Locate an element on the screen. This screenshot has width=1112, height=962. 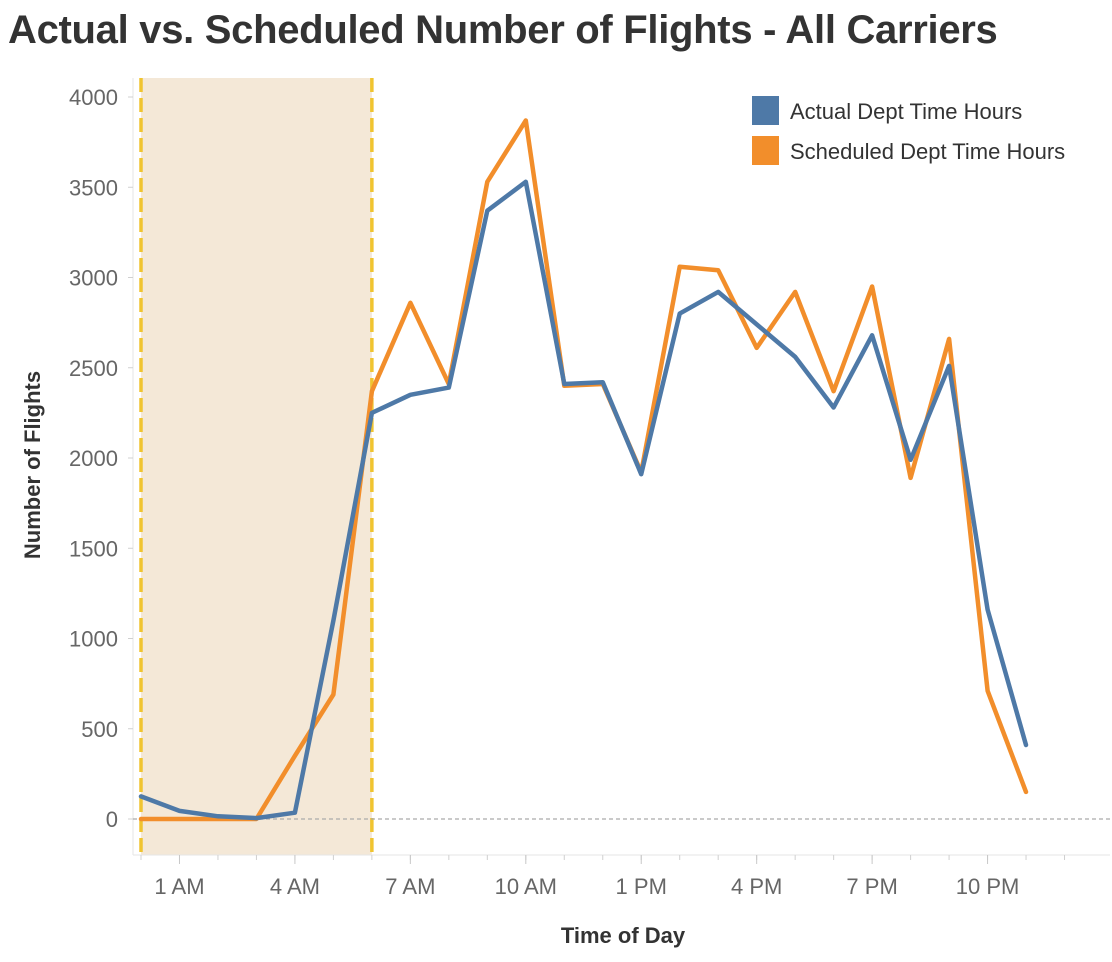
y-tick-label: 4000 is located at coordinates (93, 97).